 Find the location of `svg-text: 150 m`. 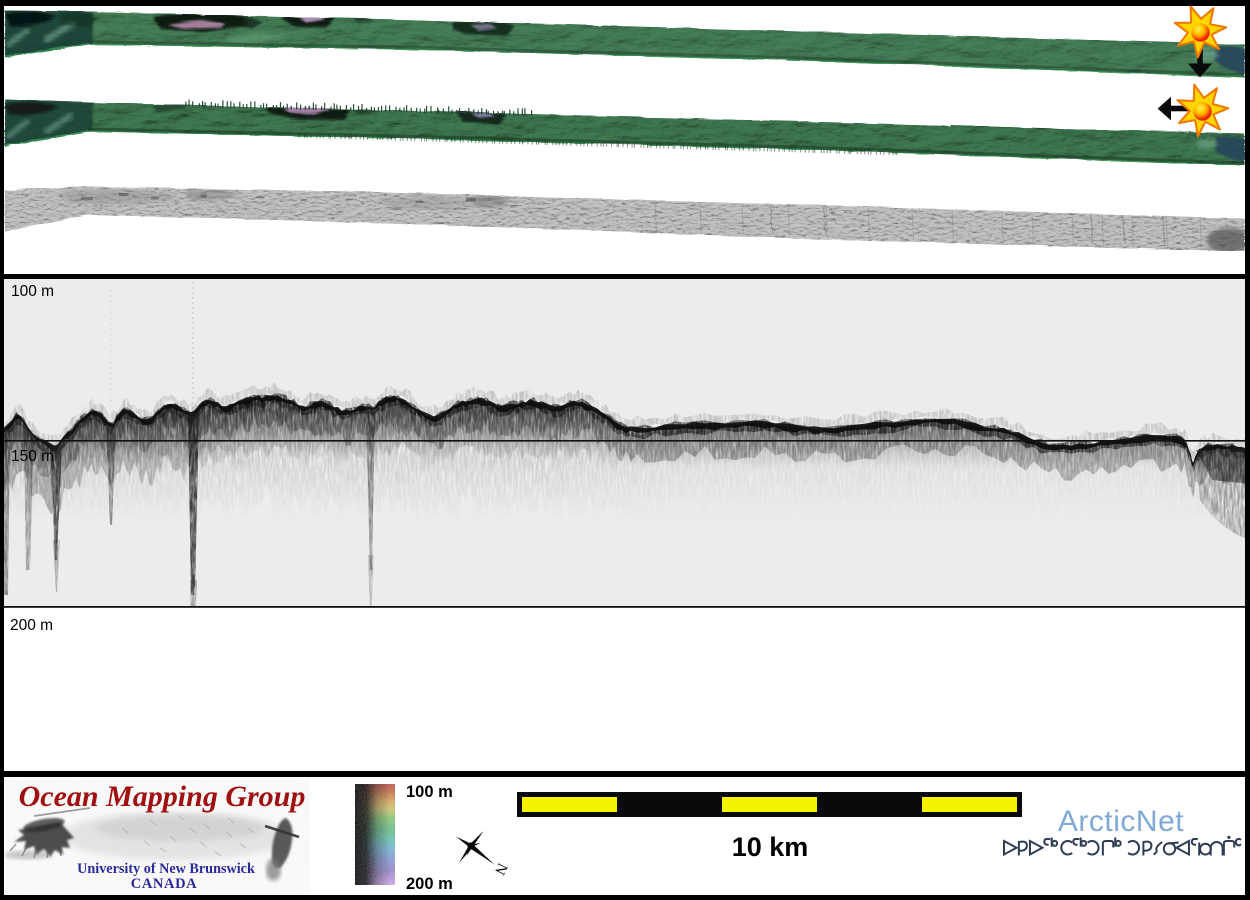

svg-text: 150 m is located at coordinates (32, 456).